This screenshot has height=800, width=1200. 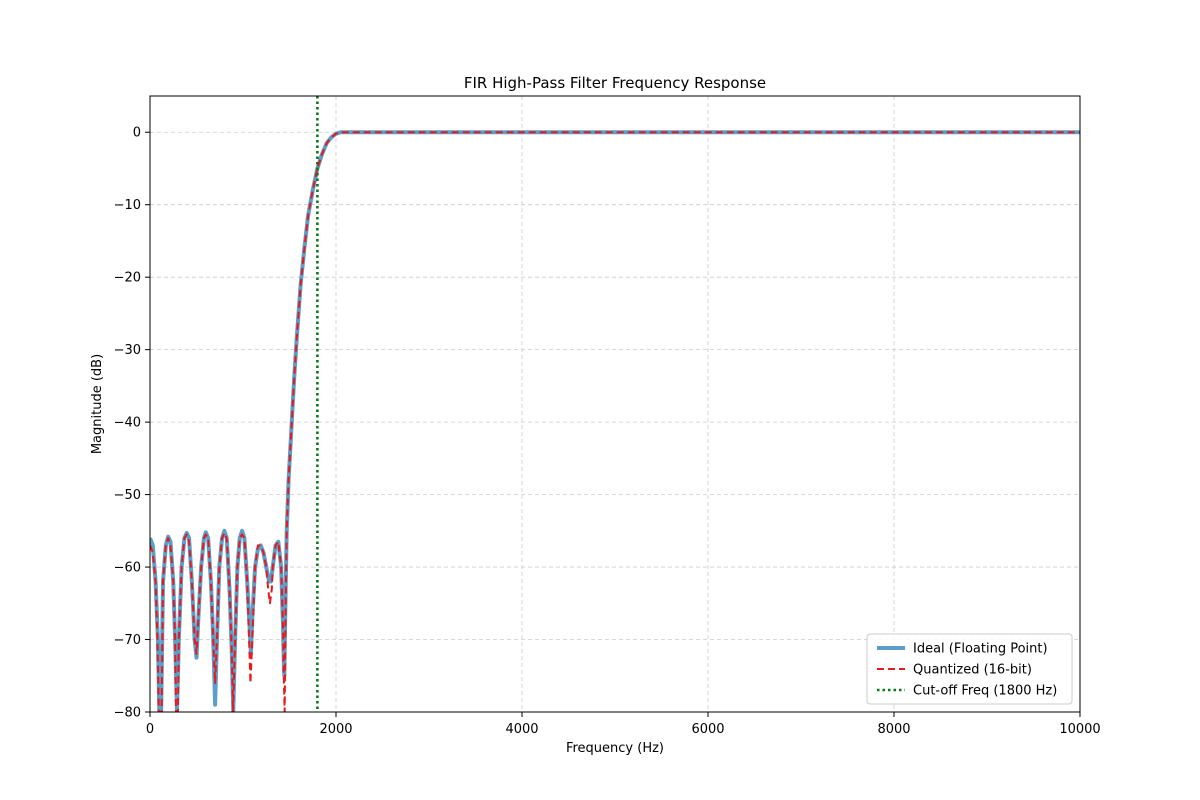 What do you see at coordinates (615, 83) in the screenshot?
I see `chart-title: FIR High-Pass Filter Frequency Response` at bounding box center [615, 83].